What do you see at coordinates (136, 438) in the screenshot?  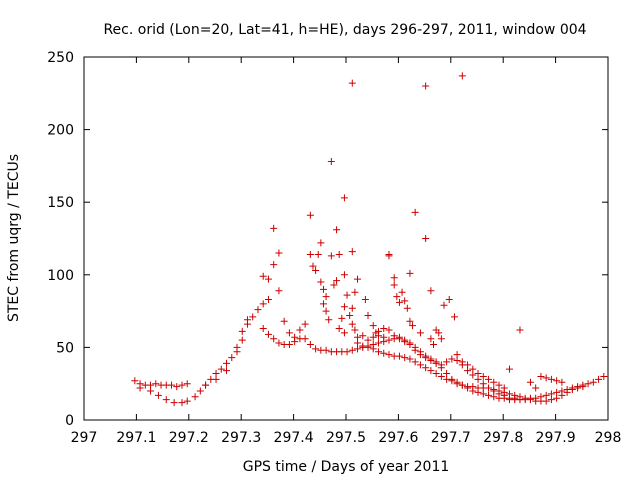 I see `x-tick-label: 297.1` at bounding box center [136, 438].